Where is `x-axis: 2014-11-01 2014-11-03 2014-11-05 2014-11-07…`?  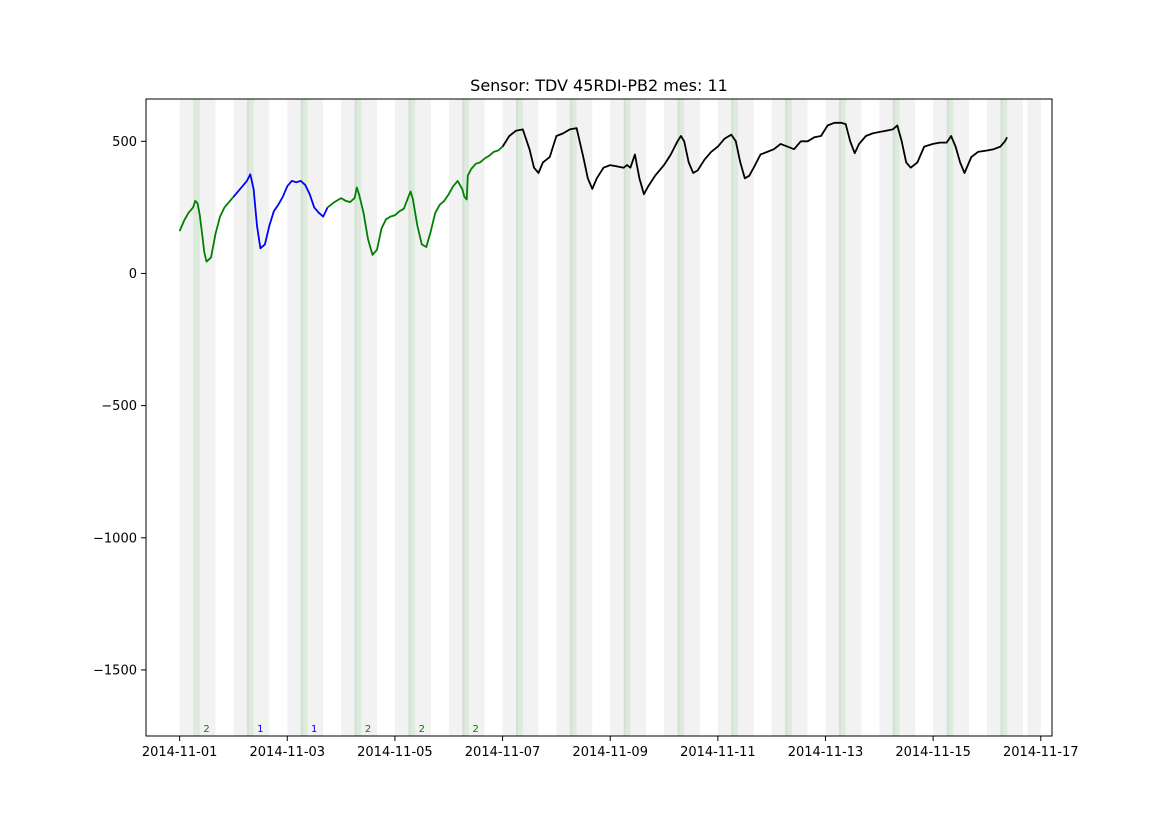
x-axis: 2014-11-01 2014-11-03 2014-11-05 2014-11-07… is located at coordinates (610, 748).